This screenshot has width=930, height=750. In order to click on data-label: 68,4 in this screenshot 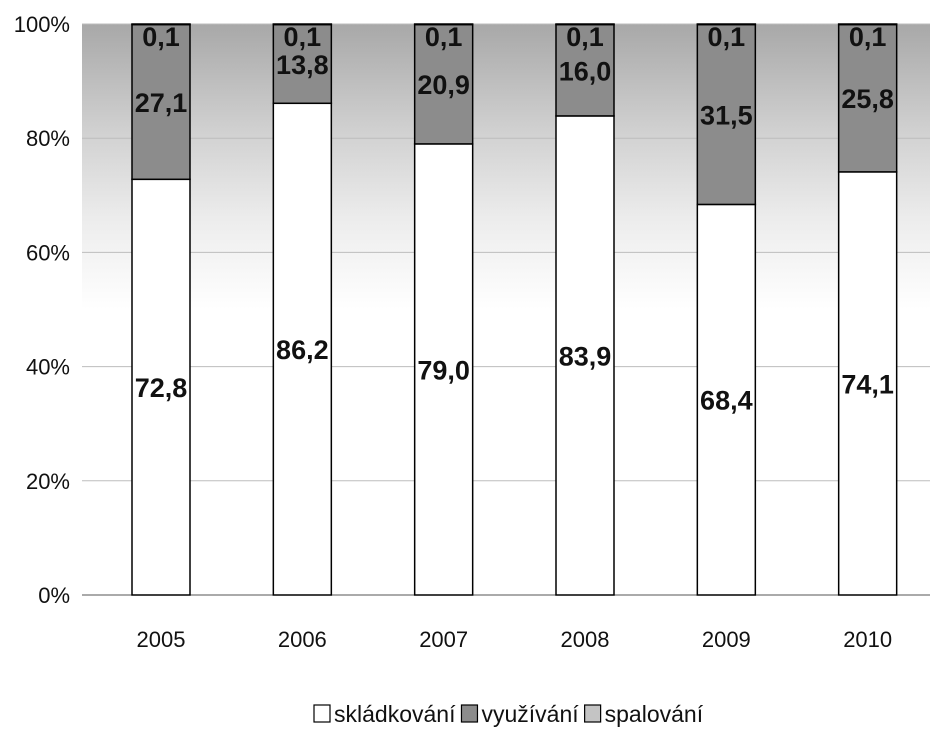, I will do `click(726, 401)`.